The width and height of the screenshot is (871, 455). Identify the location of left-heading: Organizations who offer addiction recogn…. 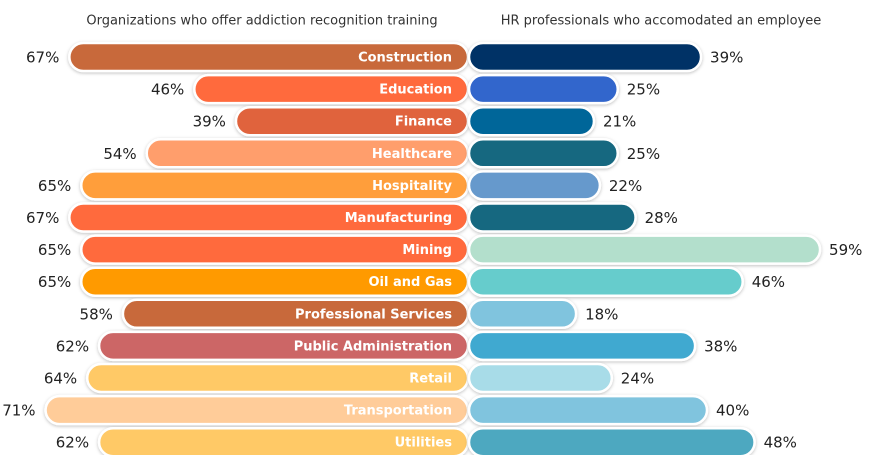
(261, 21).